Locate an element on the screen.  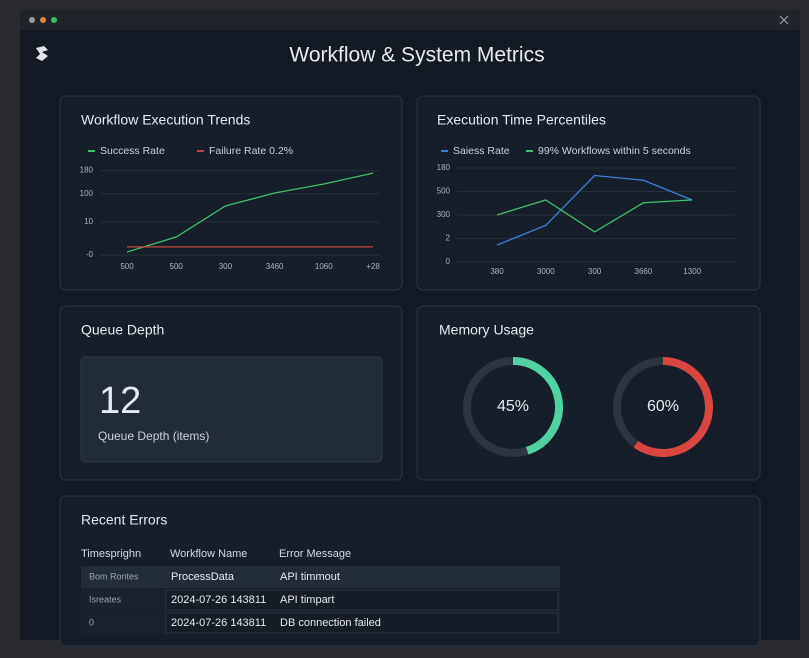
table-row is located at coordinates (320, 577).